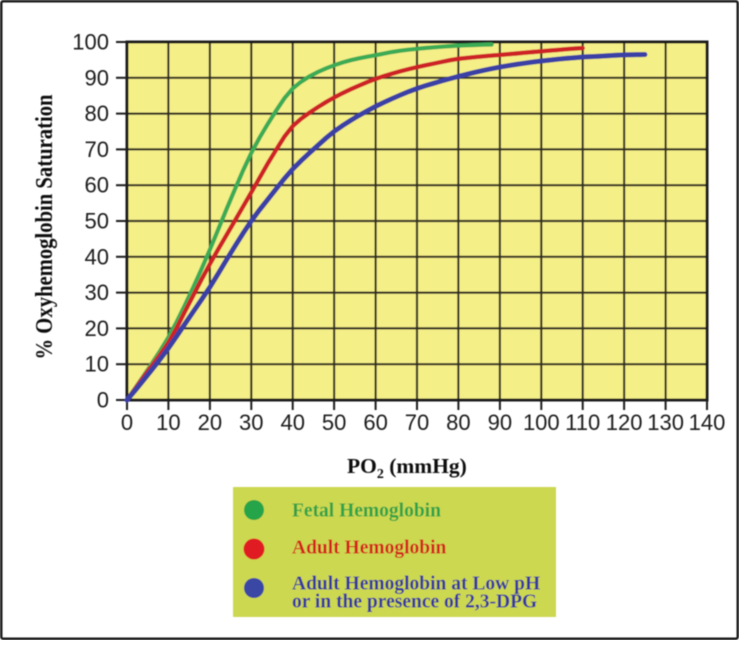 The width and height of the screenshot is (739, 645). I want to click on svg-text: Adult Hemoglobin, so click(369, 548).